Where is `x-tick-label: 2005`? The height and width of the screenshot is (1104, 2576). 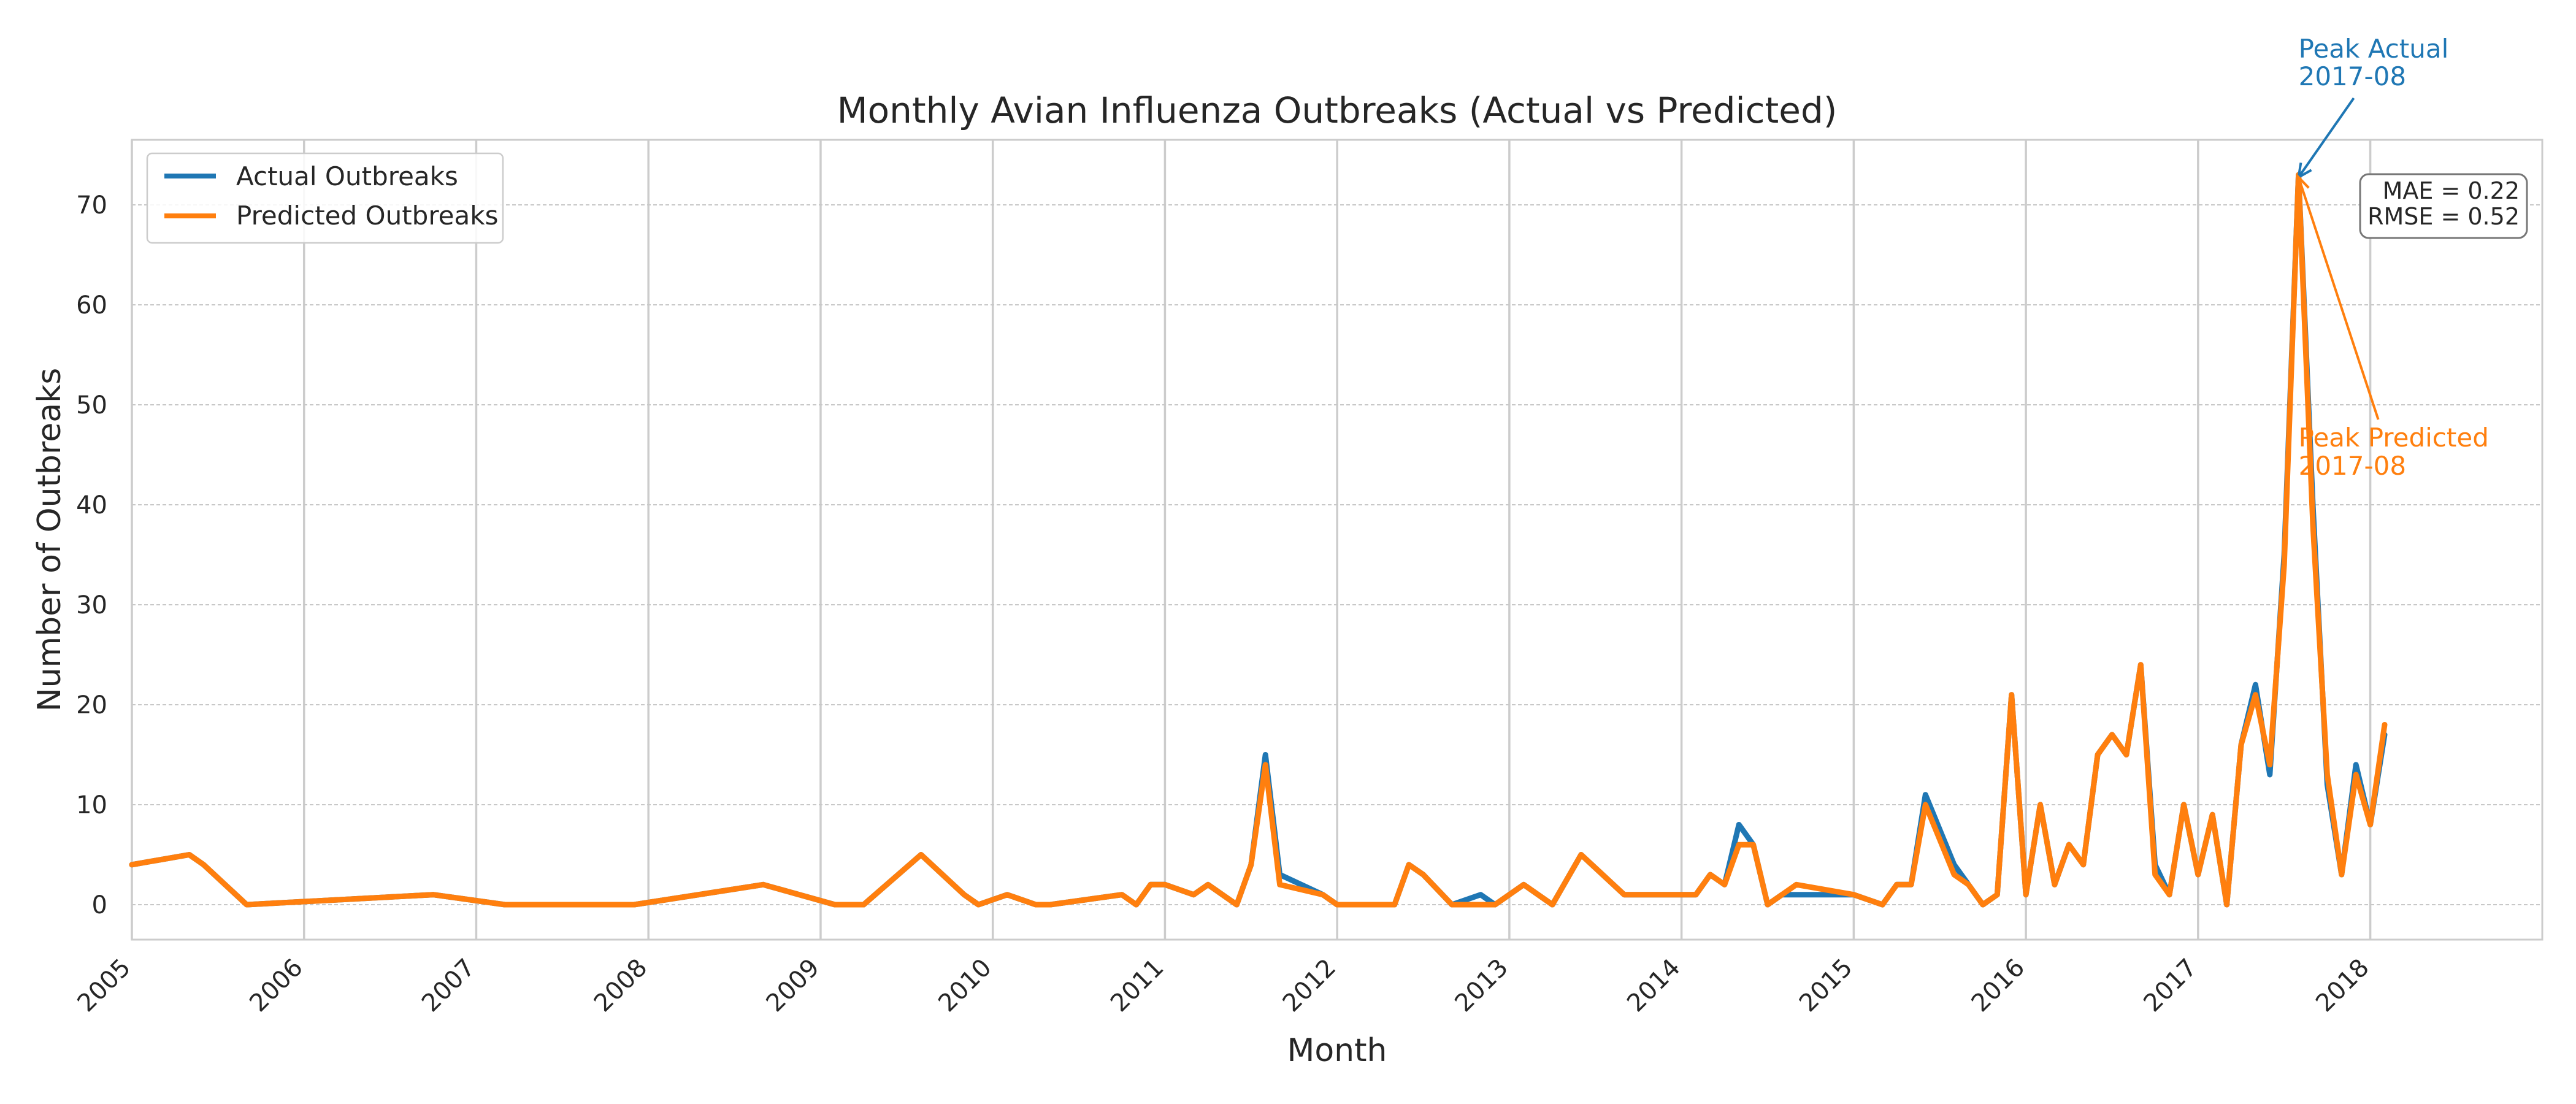
x-tick-label: 2005 is located at coordinates (104, 986).